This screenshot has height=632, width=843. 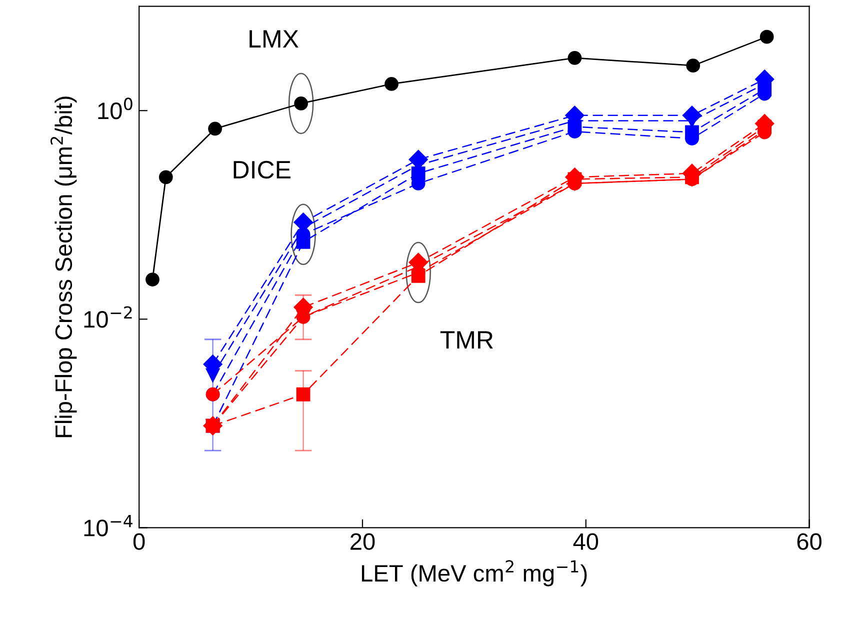 I want to click on annotation: LMX, so click(x=274, y=39).